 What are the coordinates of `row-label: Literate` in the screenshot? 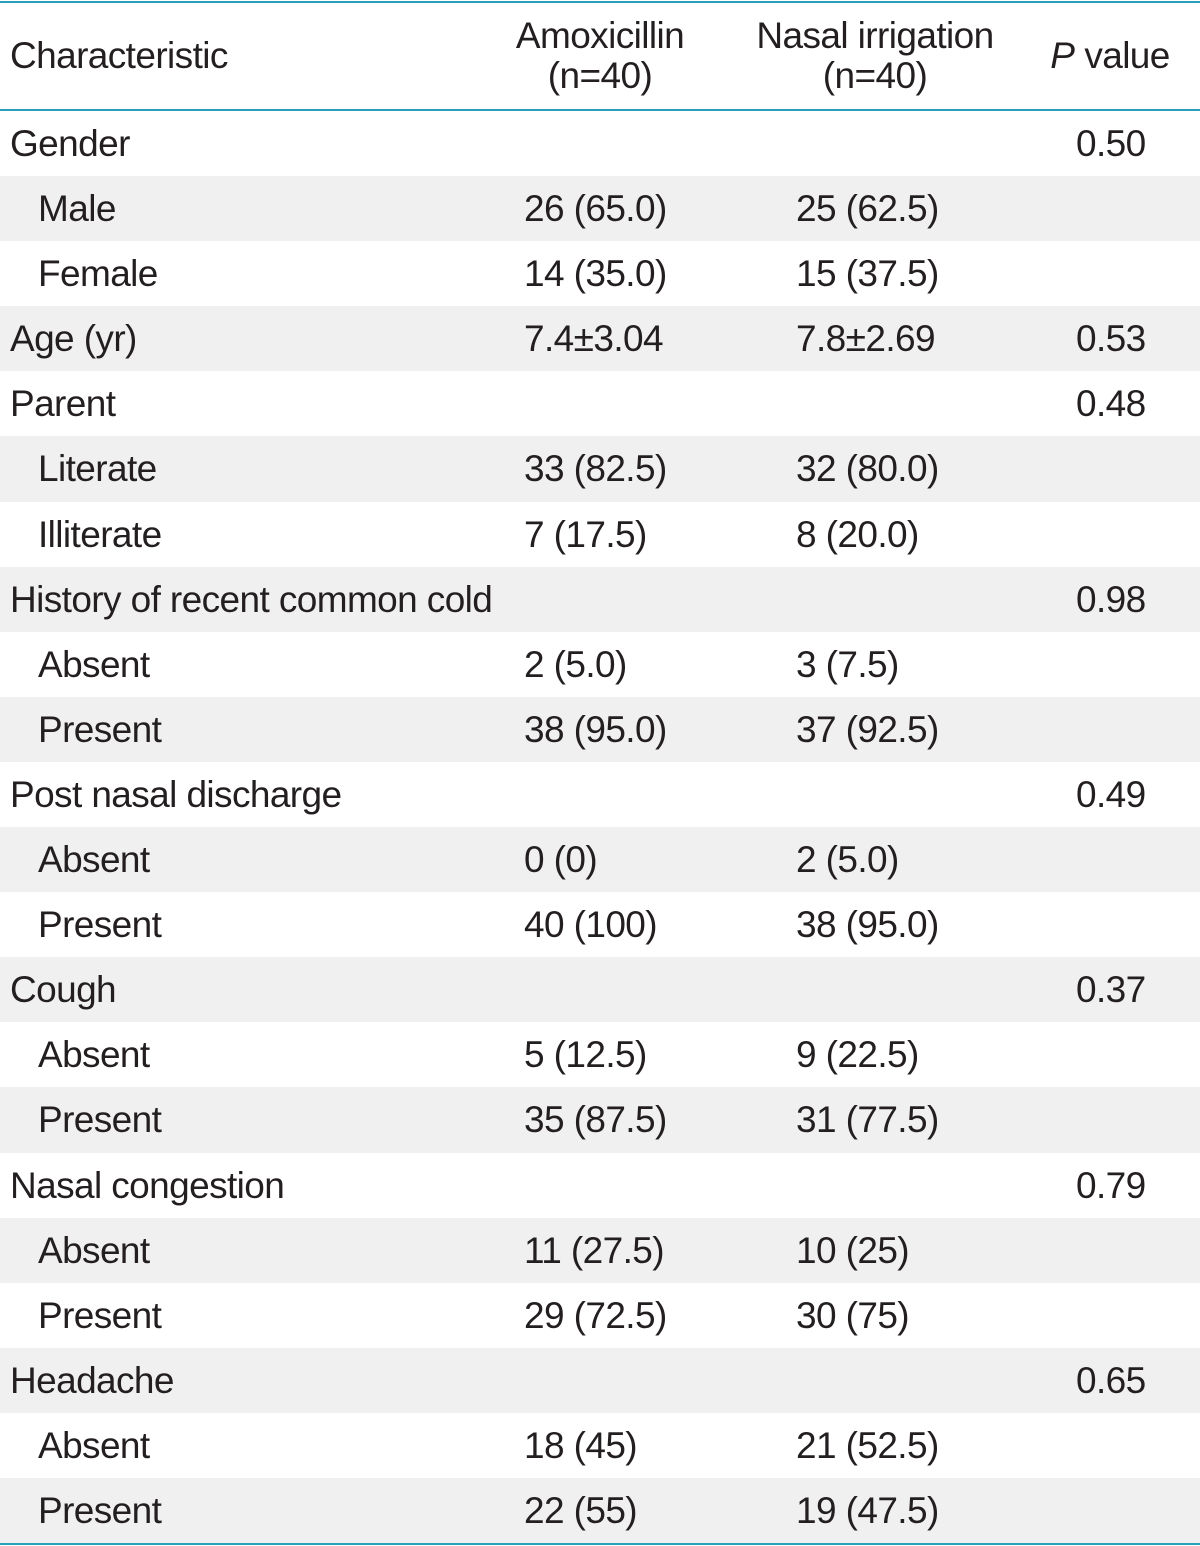 It's located at (97, 469).